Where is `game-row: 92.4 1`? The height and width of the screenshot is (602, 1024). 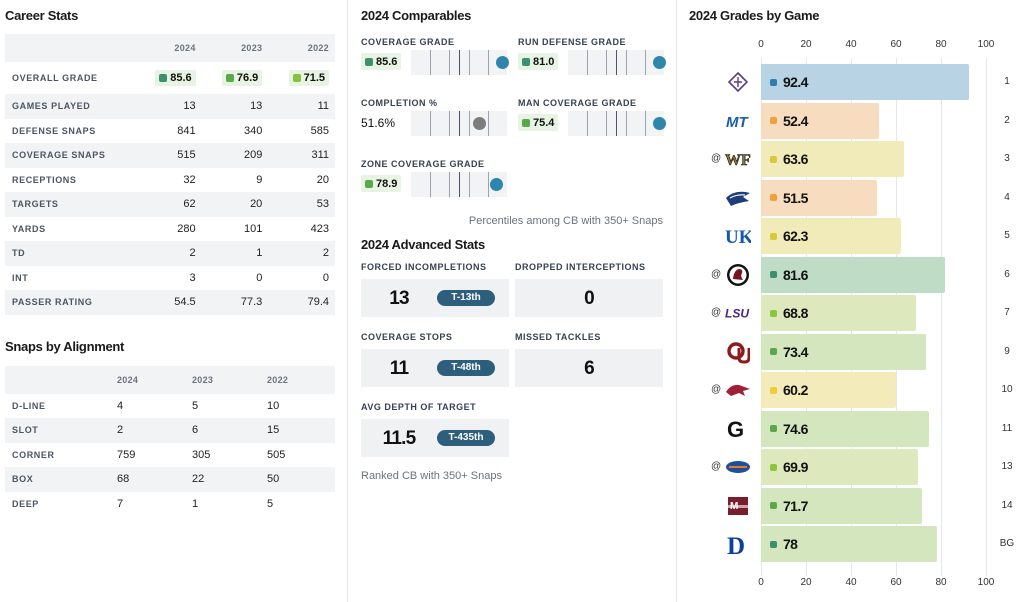
game-row: 92.4 1 is located at coordinates (854, 82).